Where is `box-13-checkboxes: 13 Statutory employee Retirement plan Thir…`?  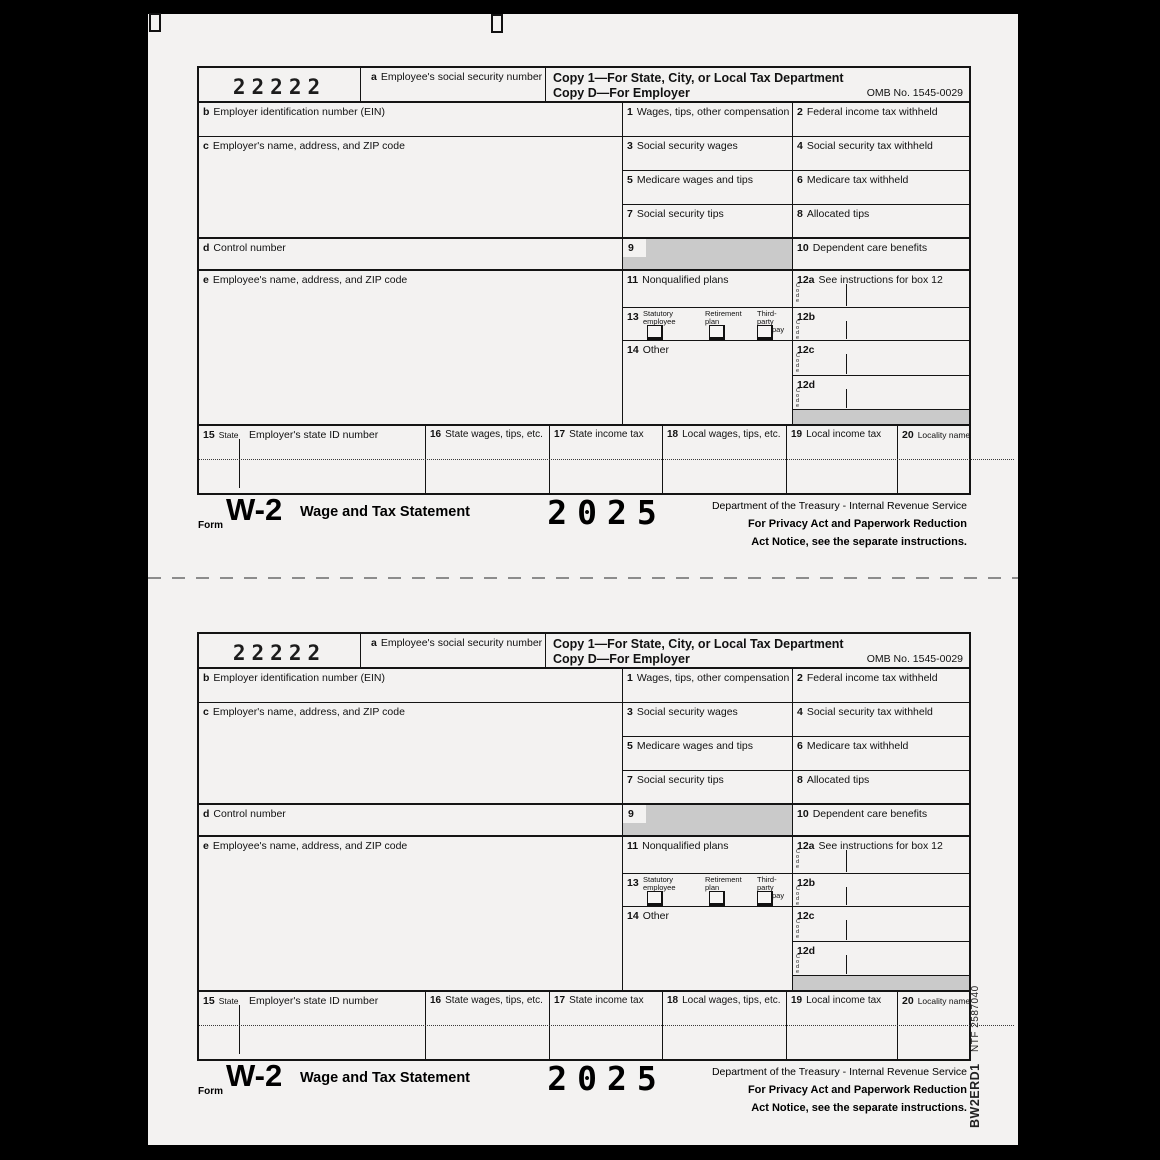 box-13-checkboxes: 13 Statutory employee Retirement plan Thir… is located at coordinates (707, 889).